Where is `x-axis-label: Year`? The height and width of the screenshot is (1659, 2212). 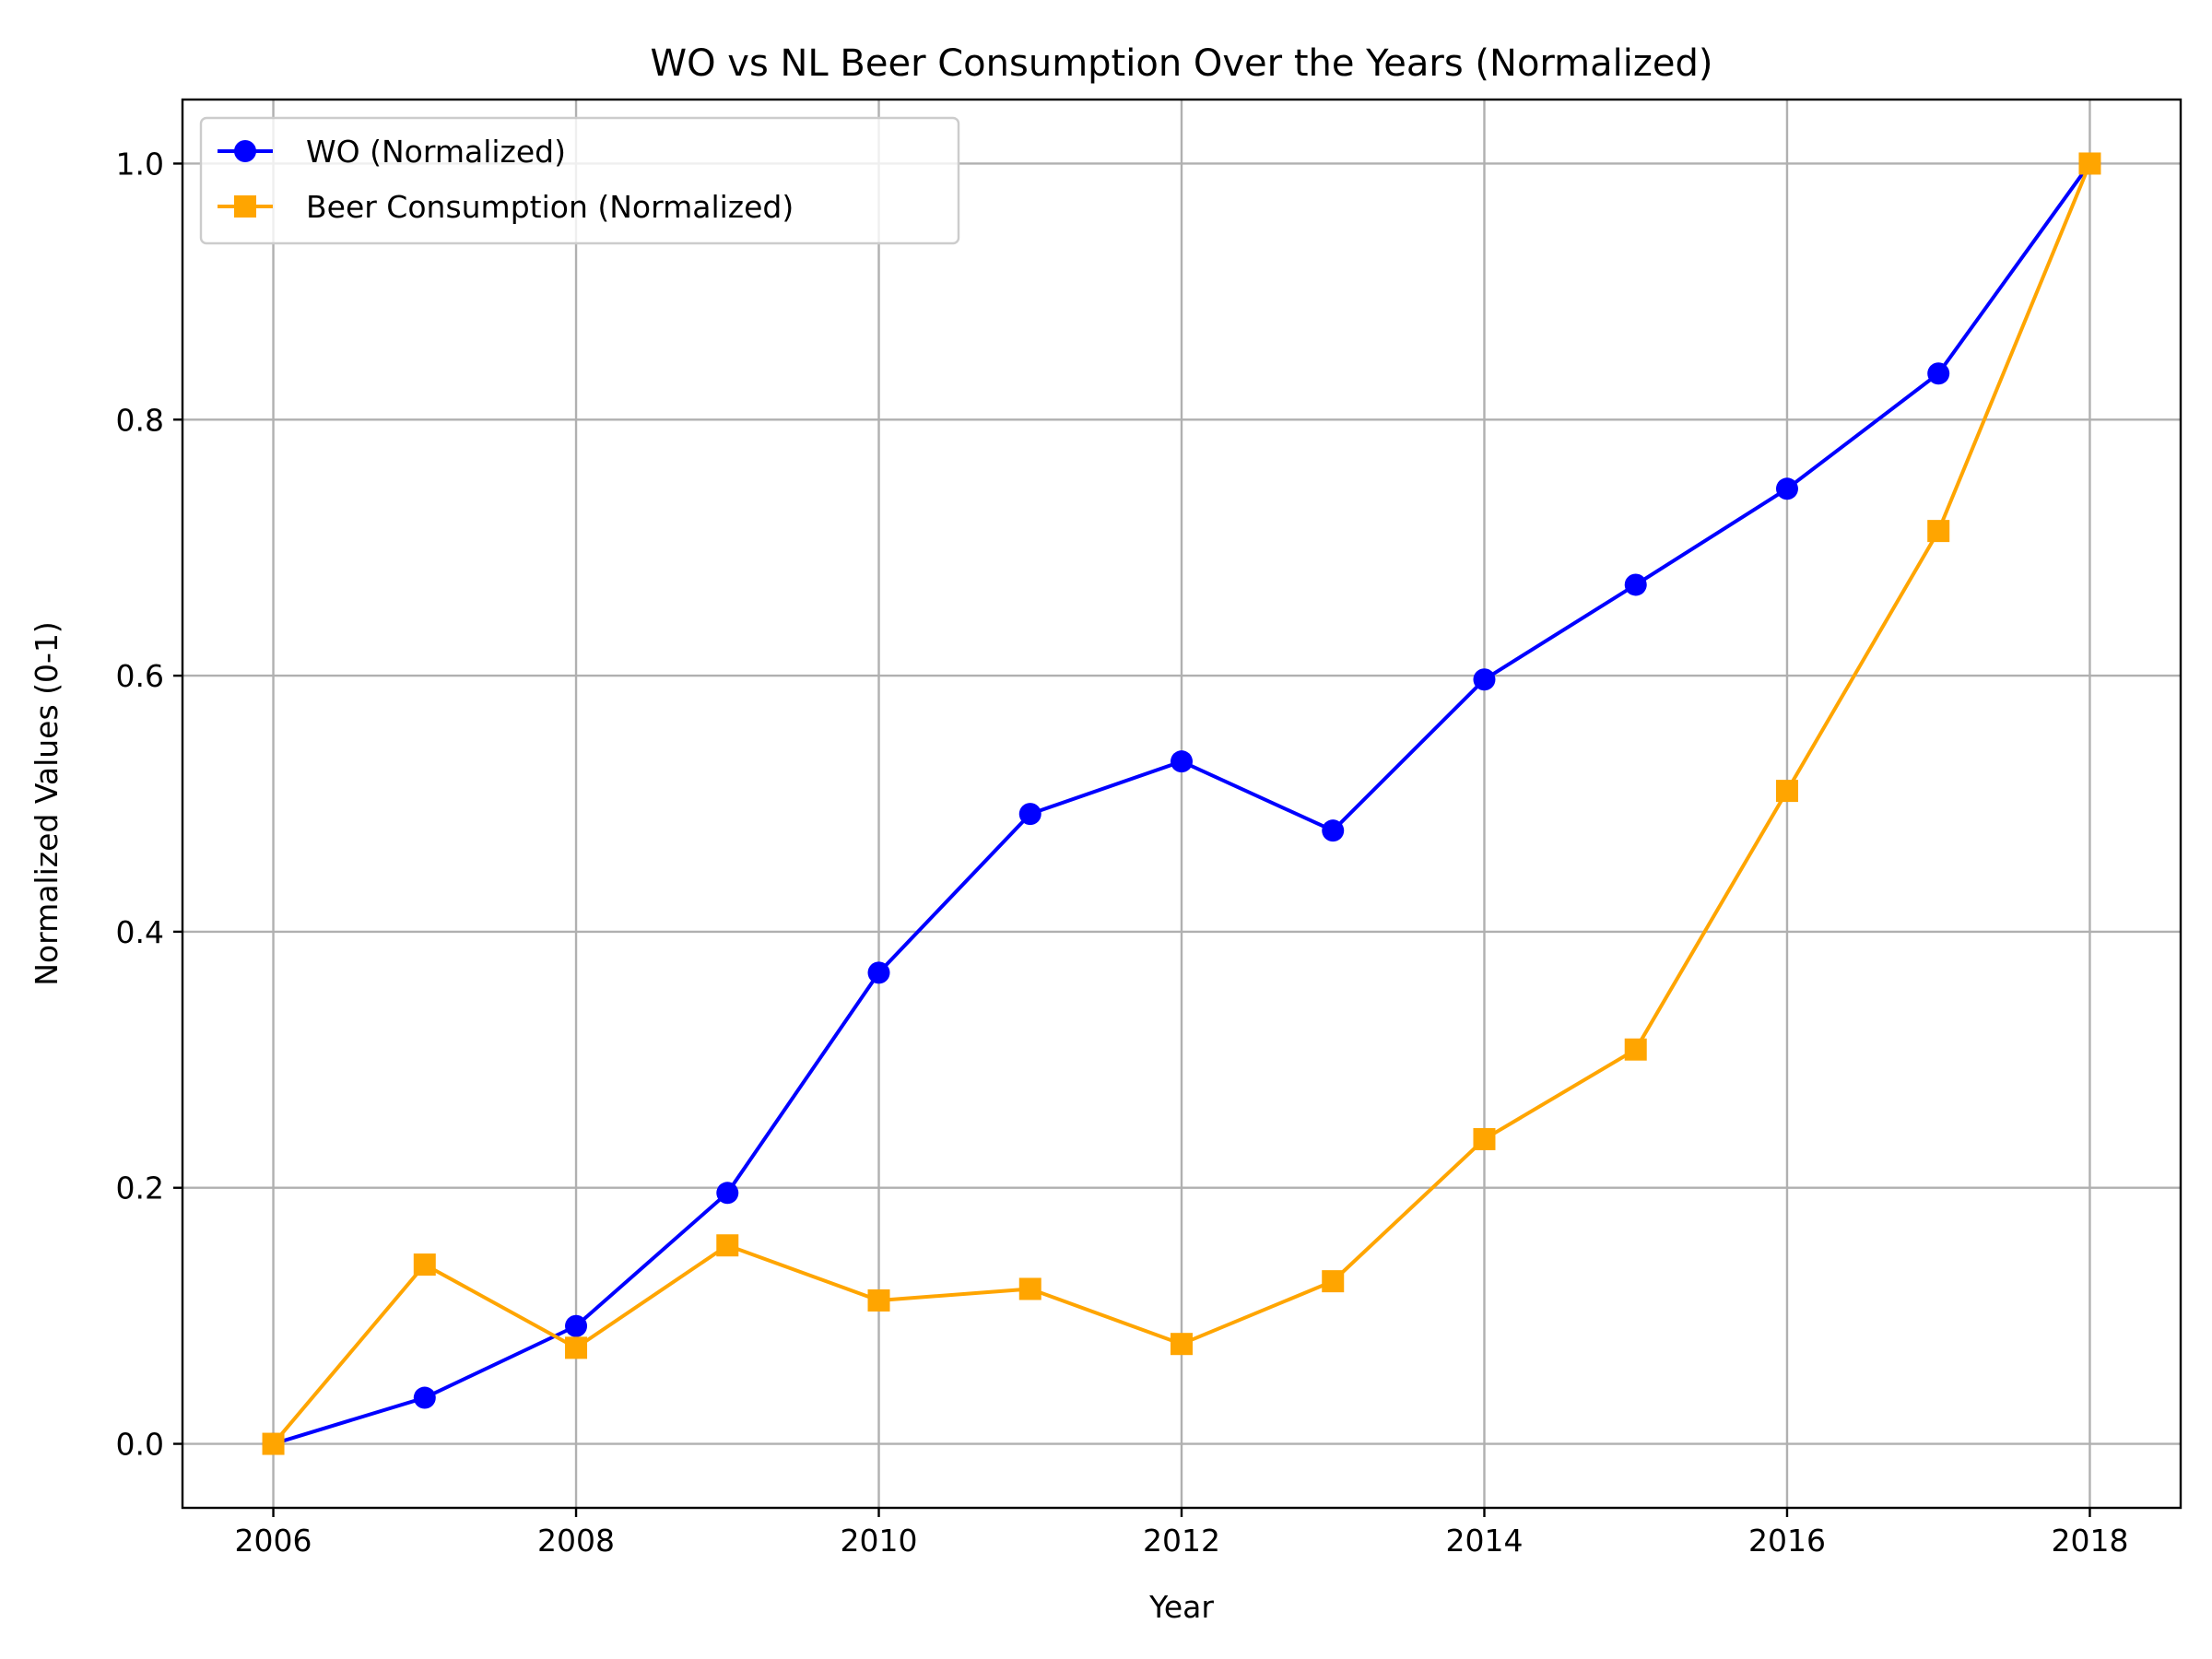
x-axis-label: Year is located at coordinates (1181, 1607).